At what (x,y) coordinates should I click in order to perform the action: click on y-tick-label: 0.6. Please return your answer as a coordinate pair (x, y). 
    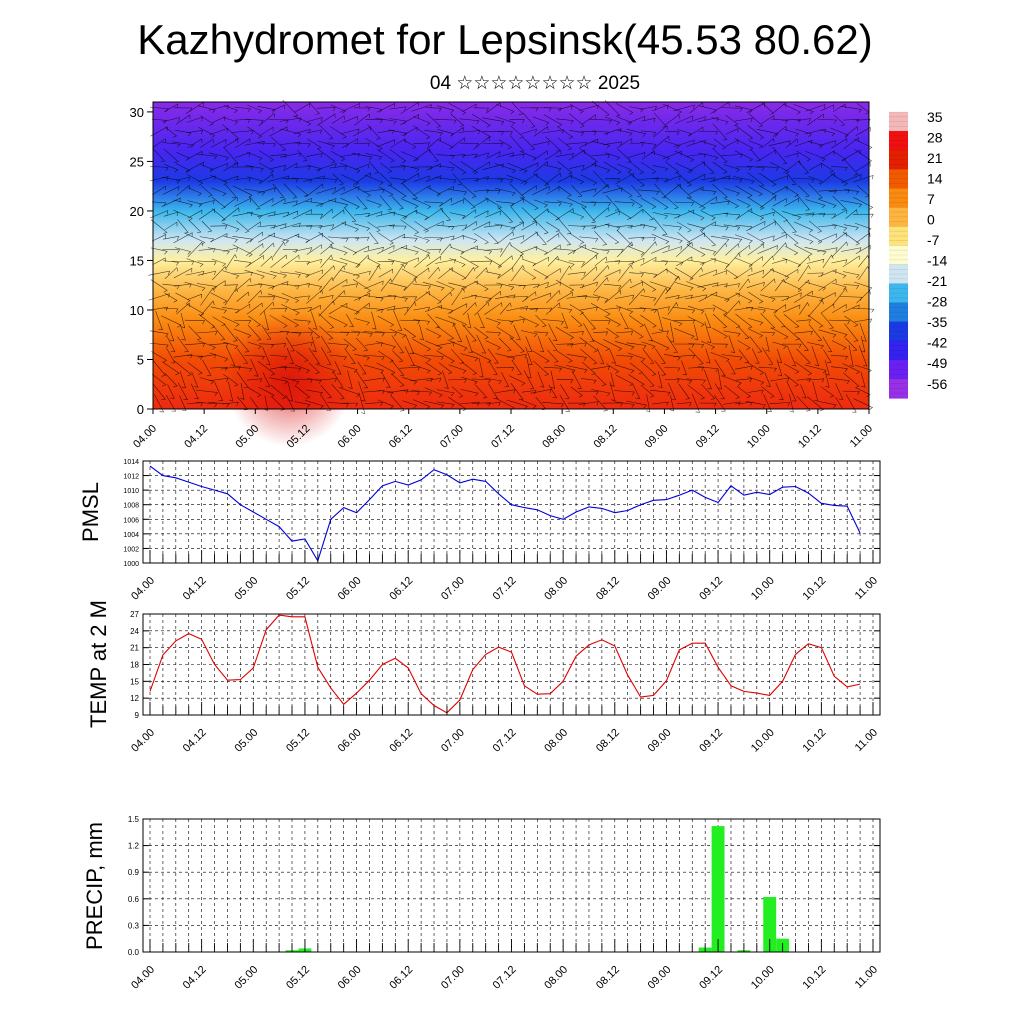
    Looking at the image, I should click on (134, 899).